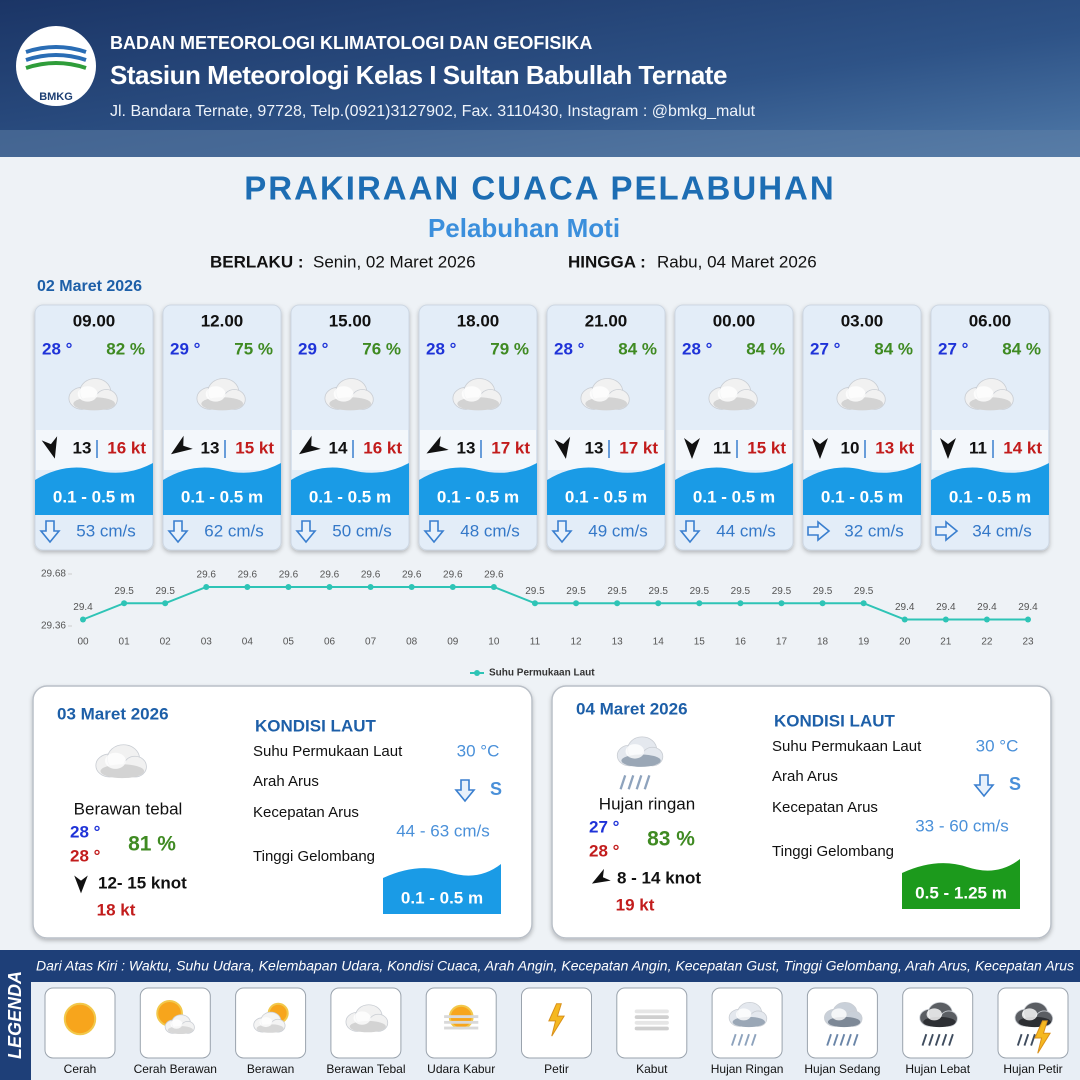  I want to click on sun, so click(80, 1019).